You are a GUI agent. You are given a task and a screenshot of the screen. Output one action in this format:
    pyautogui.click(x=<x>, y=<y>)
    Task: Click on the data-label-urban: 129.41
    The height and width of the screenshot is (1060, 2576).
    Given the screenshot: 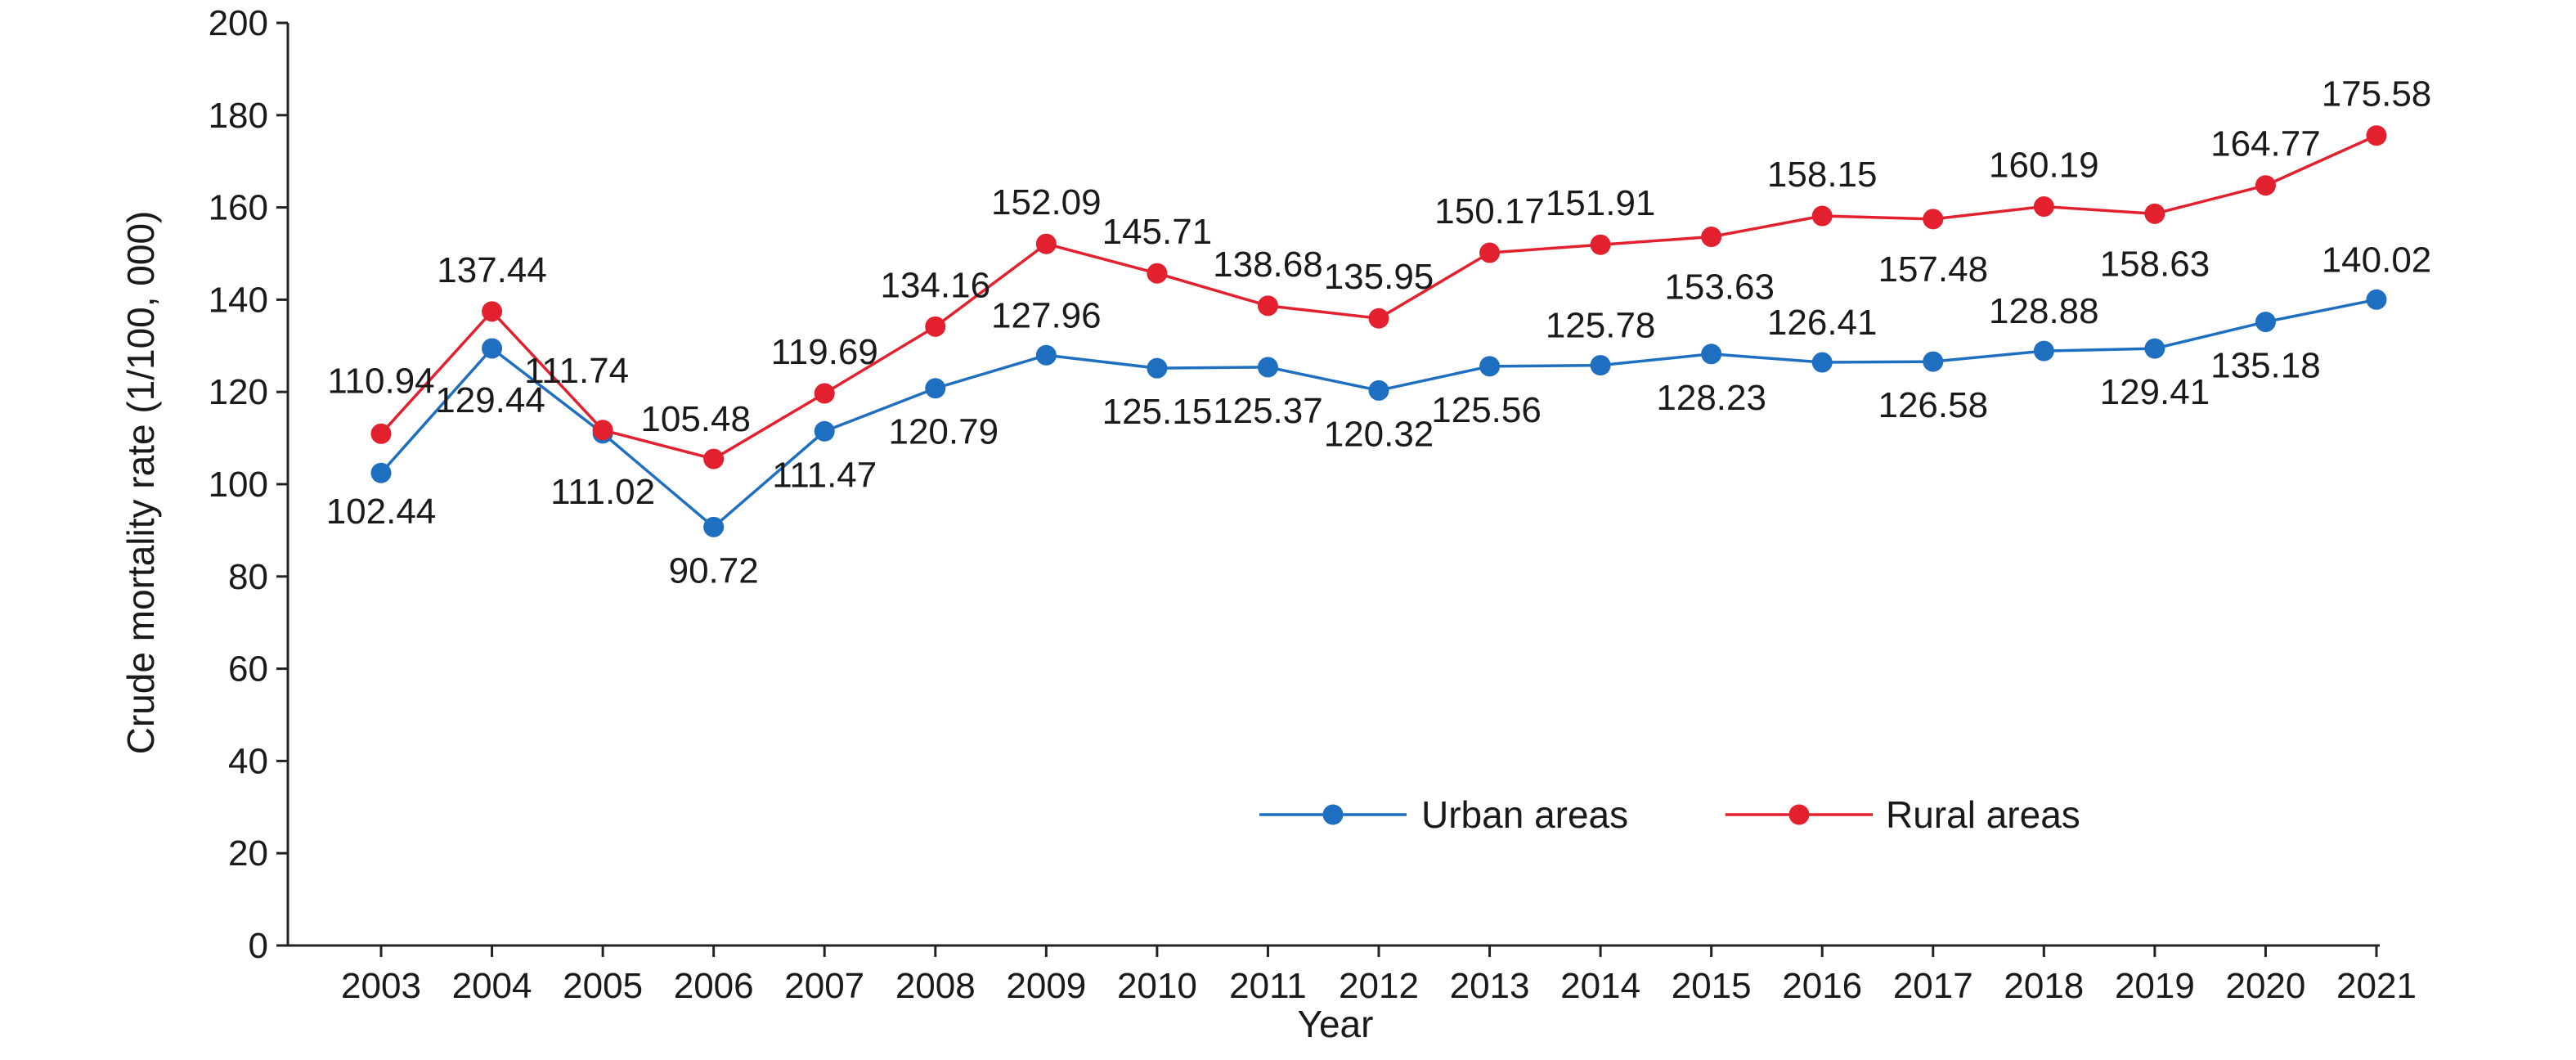 What is the action you would take?
    pyautogui.click(x=2155, y=392)
    